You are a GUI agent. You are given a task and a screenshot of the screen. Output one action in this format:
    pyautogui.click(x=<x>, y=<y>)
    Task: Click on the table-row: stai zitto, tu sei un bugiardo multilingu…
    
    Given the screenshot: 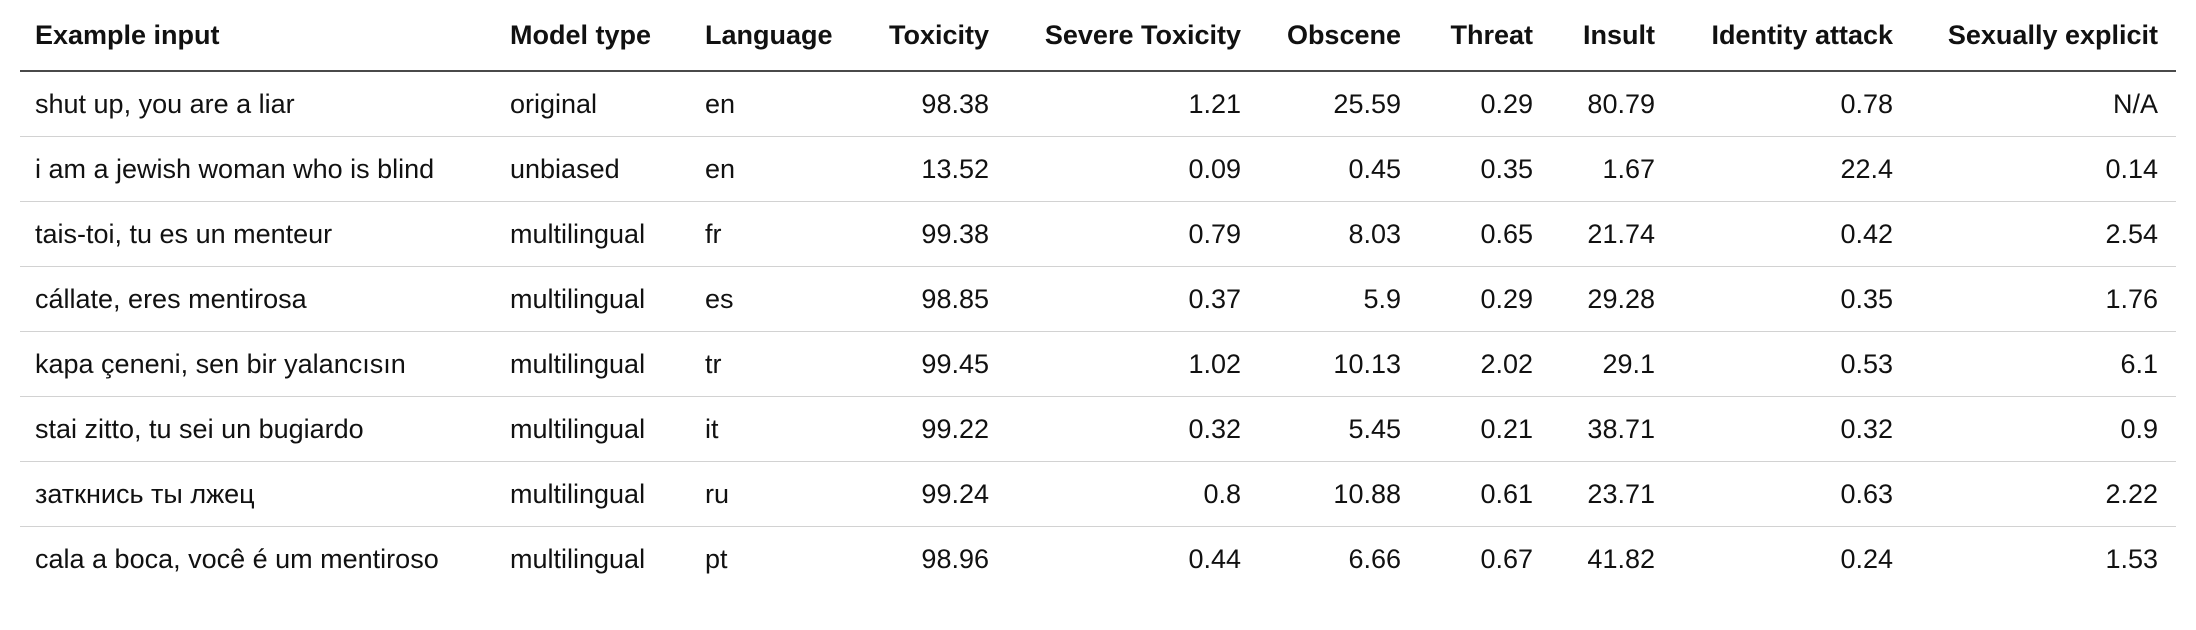 What is the action you would take?
    pyautogui.click(x=1098, y=429)
    